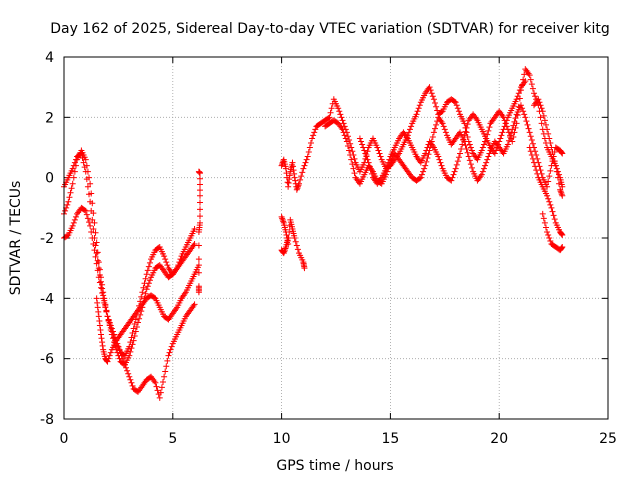 The width and height of the screenshot is (640, 480). What do you see at coordinates (147, 313) in the screenshot?
I see `series-track-d` at bounding box center [147, 313].